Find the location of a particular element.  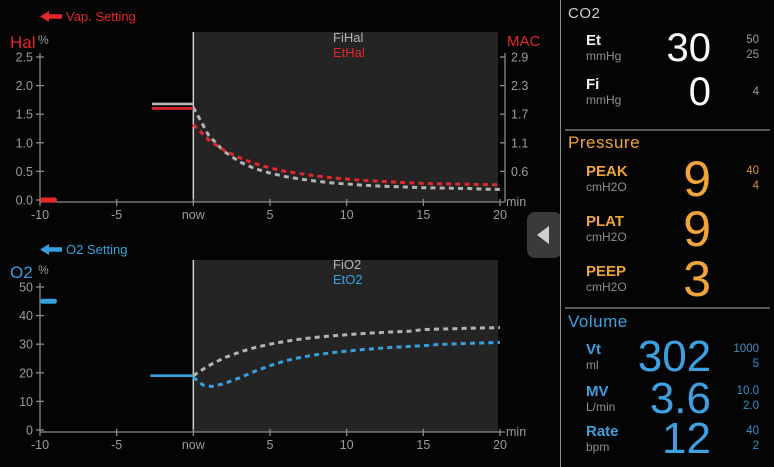

limit-low: 2.0 is located at coordinates (751, 406).